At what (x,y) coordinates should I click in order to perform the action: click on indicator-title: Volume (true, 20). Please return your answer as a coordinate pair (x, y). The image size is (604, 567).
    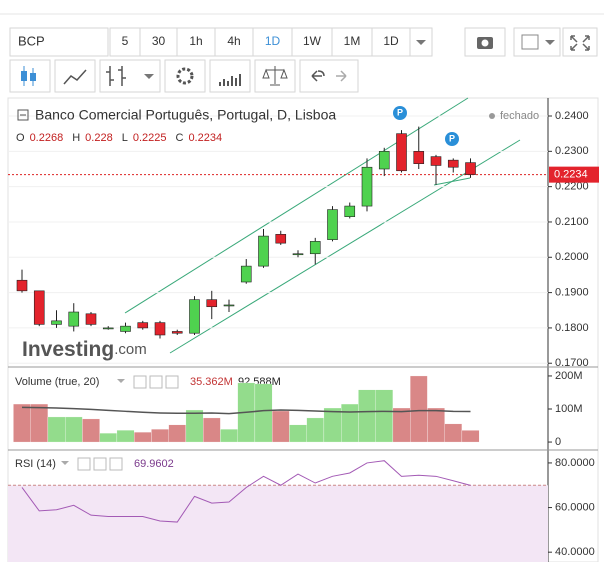
    Looking at the image, I should click on (57, 382).